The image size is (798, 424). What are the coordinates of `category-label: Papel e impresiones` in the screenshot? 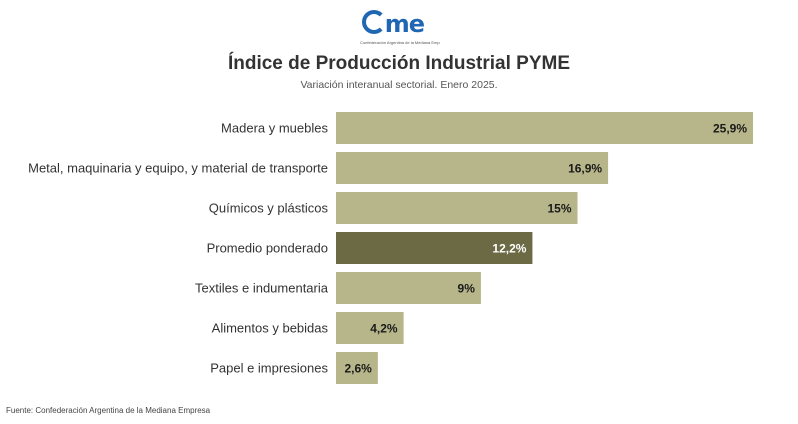 It's located at (269, 368).